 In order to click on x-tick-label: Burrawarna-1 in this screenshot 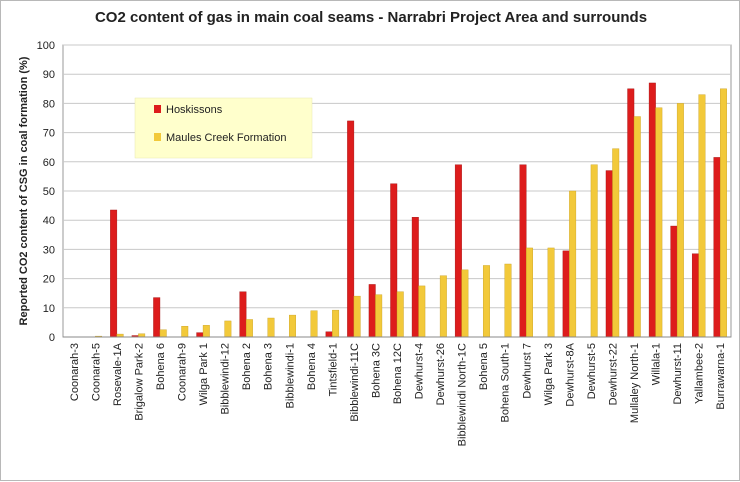, I will do `click(721, 376)`.